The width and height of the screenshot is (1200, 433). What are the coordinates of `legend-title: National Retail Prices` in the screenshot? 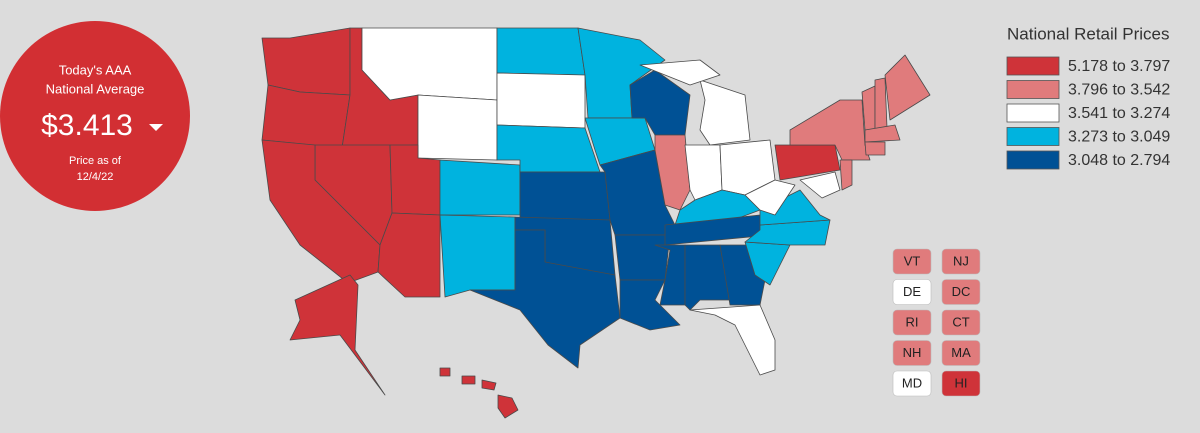 It's located at (1088, 33).